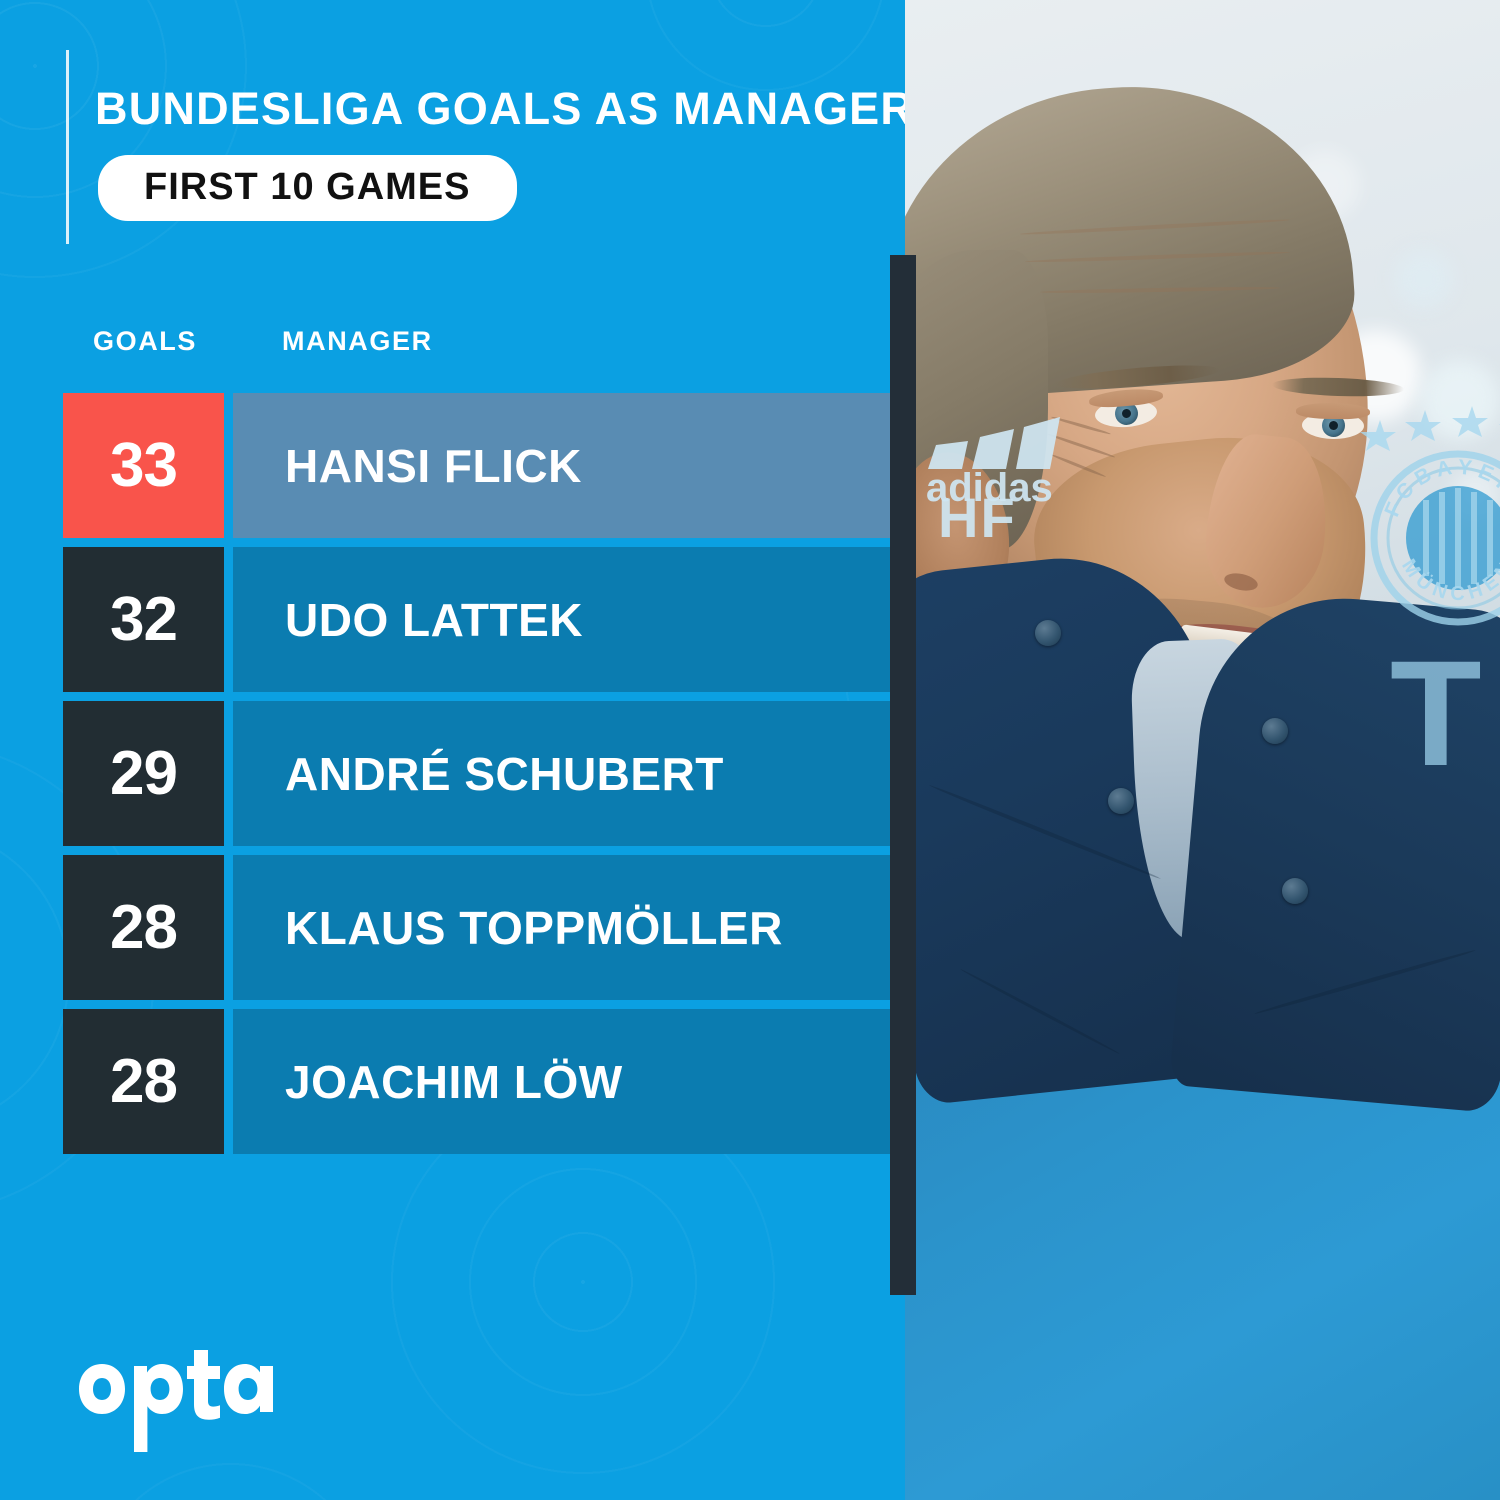  What do you see at coordinates (534, 927) in the screenshot?
I see `manager-name: KLAUS TOPPMÖLLER` at bounding box center [534, 927].